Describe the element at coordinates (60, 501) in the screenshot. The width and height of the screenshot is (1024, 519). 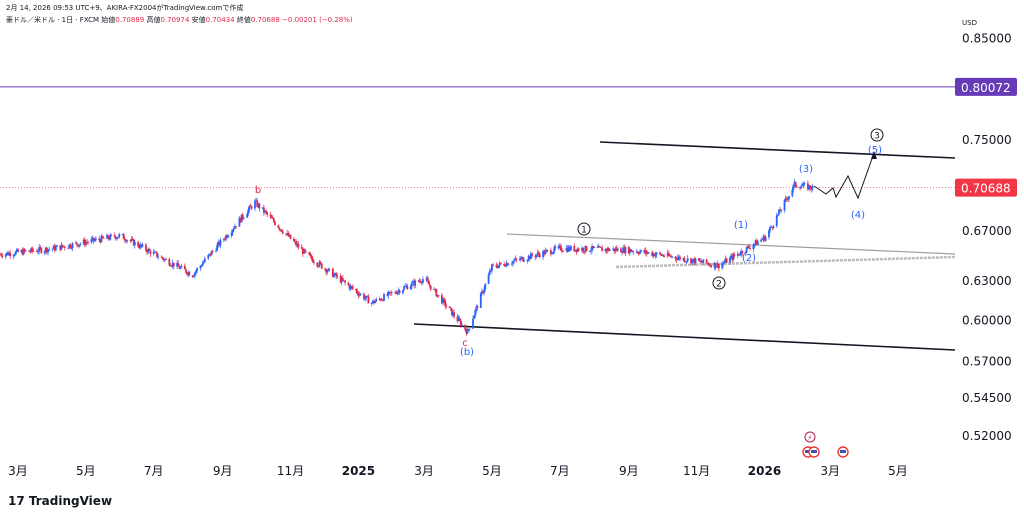
I see `tradingview-logo: 17 TradingView` at that location.